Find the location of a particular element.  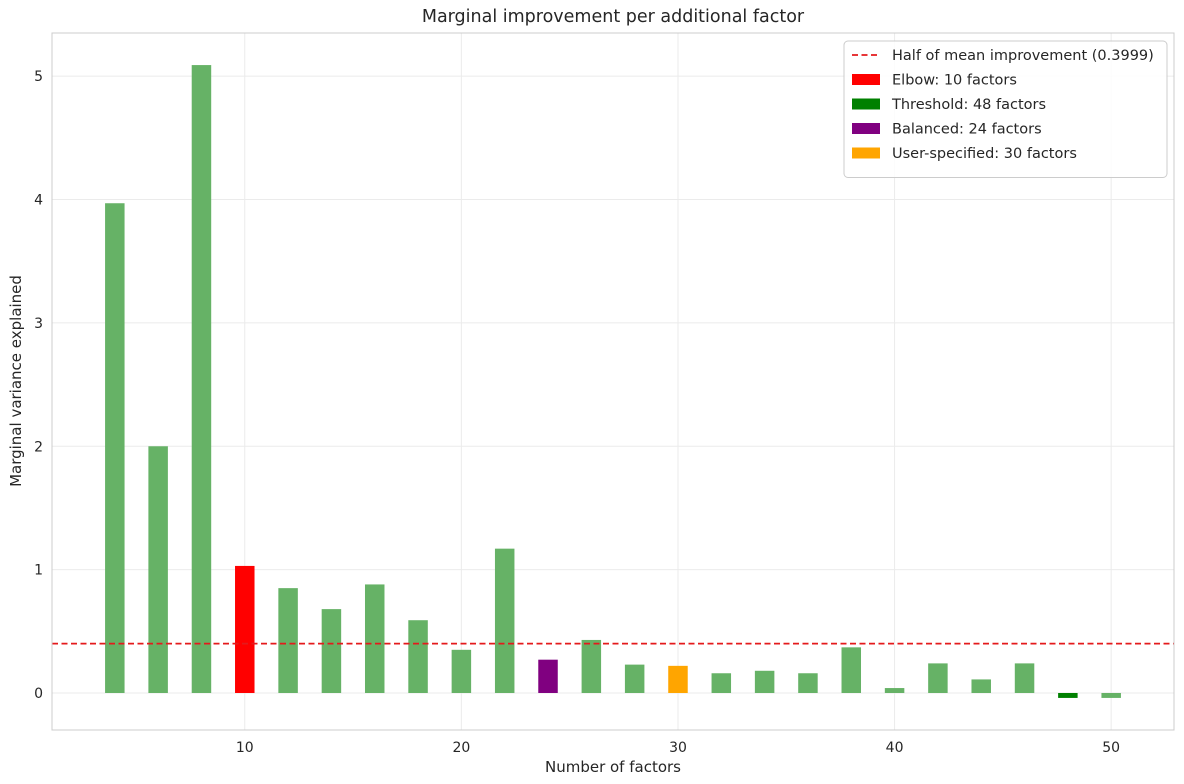

x-tick-label: 50 is located at coordinates (1111, 748).